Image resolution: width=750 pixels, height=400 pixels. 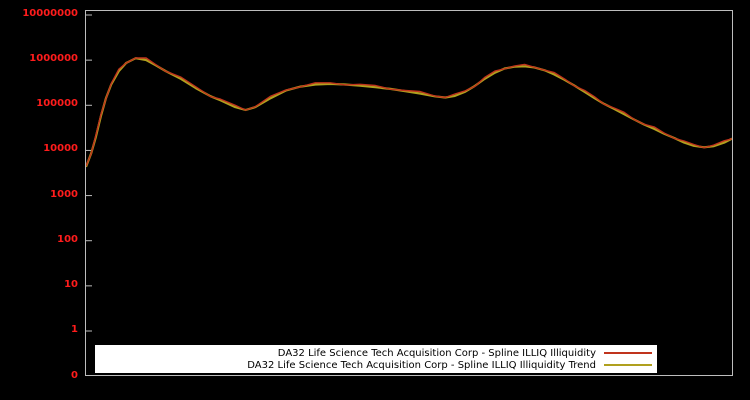 What do you see at coordinates (74, 375) in the screenshot?
I see `y-tick-label: 0` at bounding box center [74, 375].